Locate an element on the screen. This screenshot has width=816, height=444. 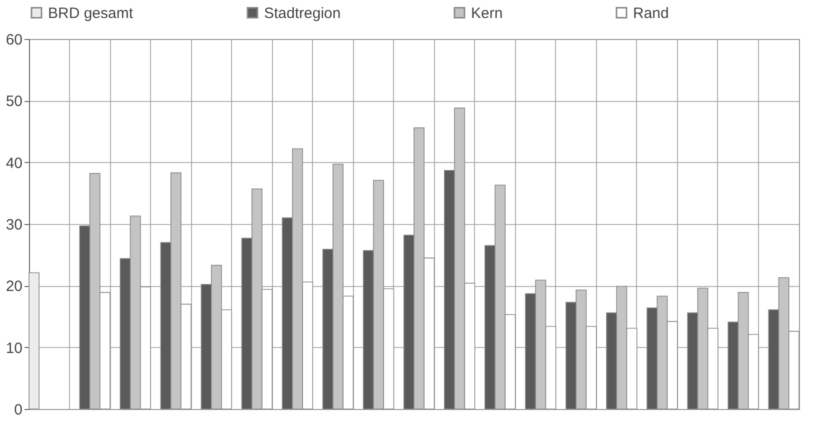
y-tick-label: 60 is located at coordinates (14, 40).